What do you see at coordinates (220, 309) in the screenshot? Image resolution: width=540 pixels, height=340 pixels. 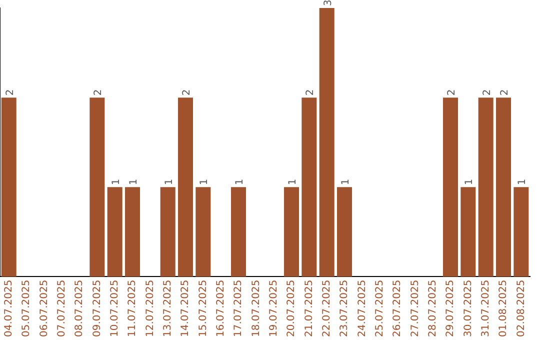 I see `x-tick-label: 16.07.2025` at bounding box center [220, 309].